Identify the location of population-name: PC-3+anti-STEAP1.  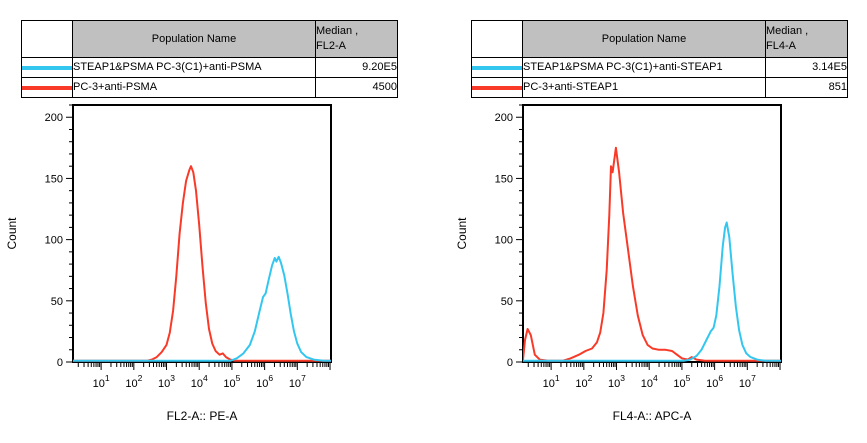
(644, 87).